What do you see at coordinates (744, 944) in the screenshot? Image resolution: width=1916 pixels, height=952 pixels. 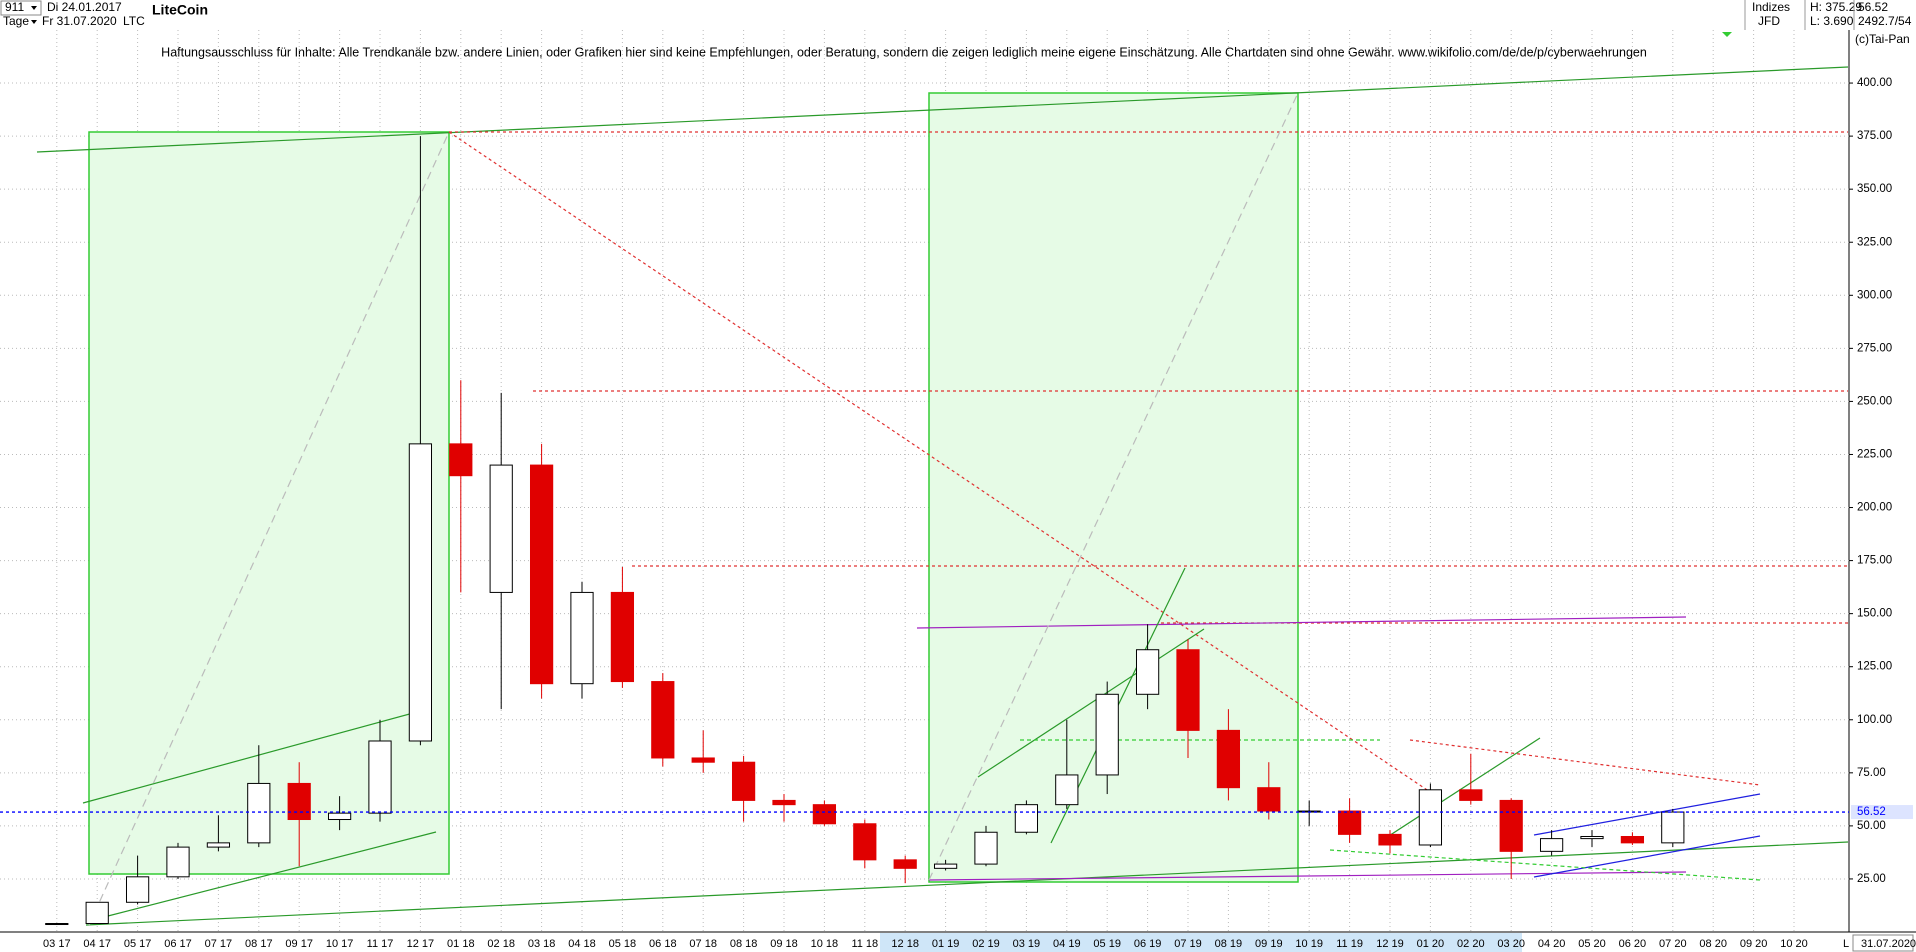 I see `x-tick-label: 08 18` at bounding box center [744, 944].